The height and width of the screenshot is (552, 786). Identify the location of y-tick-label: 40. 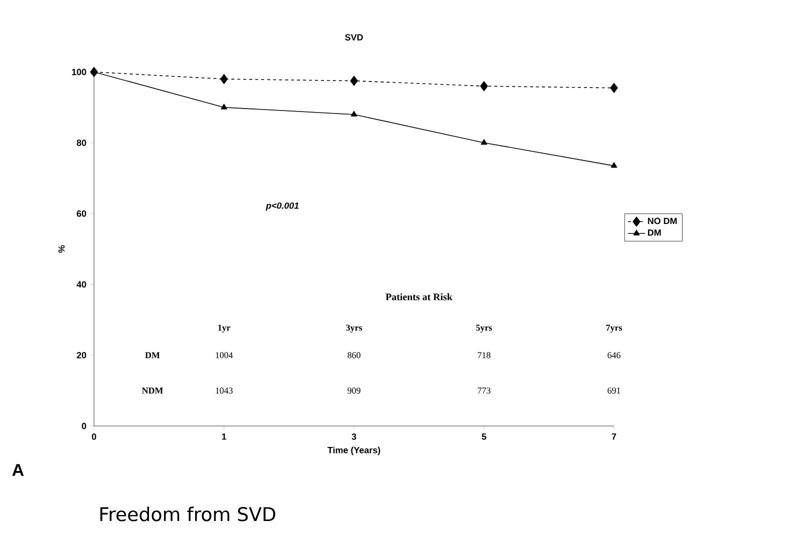
(81, 284).